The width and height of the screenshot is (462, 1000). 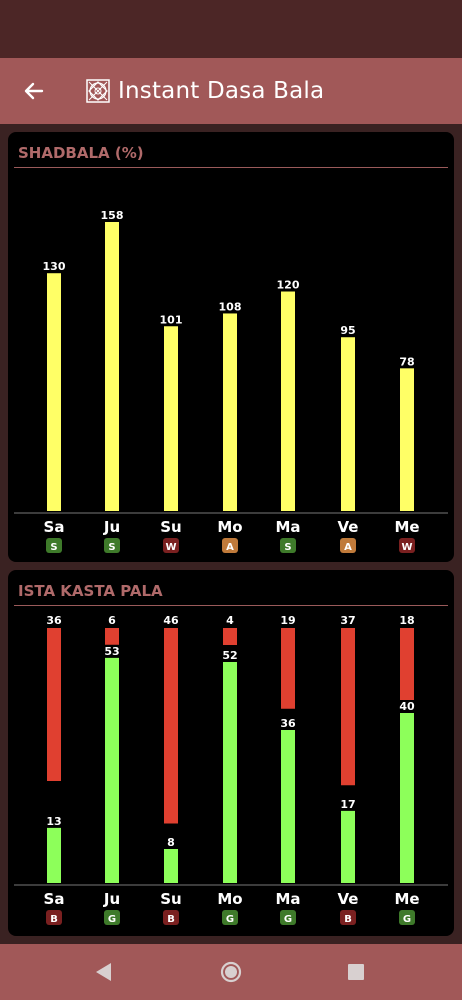 What do you see at coordinates (288, 806) in the screenshot?
I see `ista-bar-ma` at bounding box center [288, 806].